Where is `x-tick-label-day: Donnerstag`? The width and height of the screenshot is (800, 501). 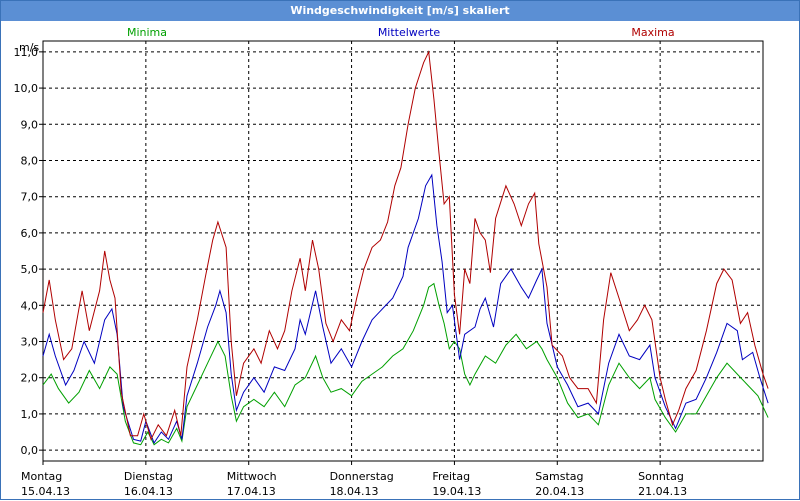
x-tick-label-day: Donnerstag is located at coordinates (362, 476).